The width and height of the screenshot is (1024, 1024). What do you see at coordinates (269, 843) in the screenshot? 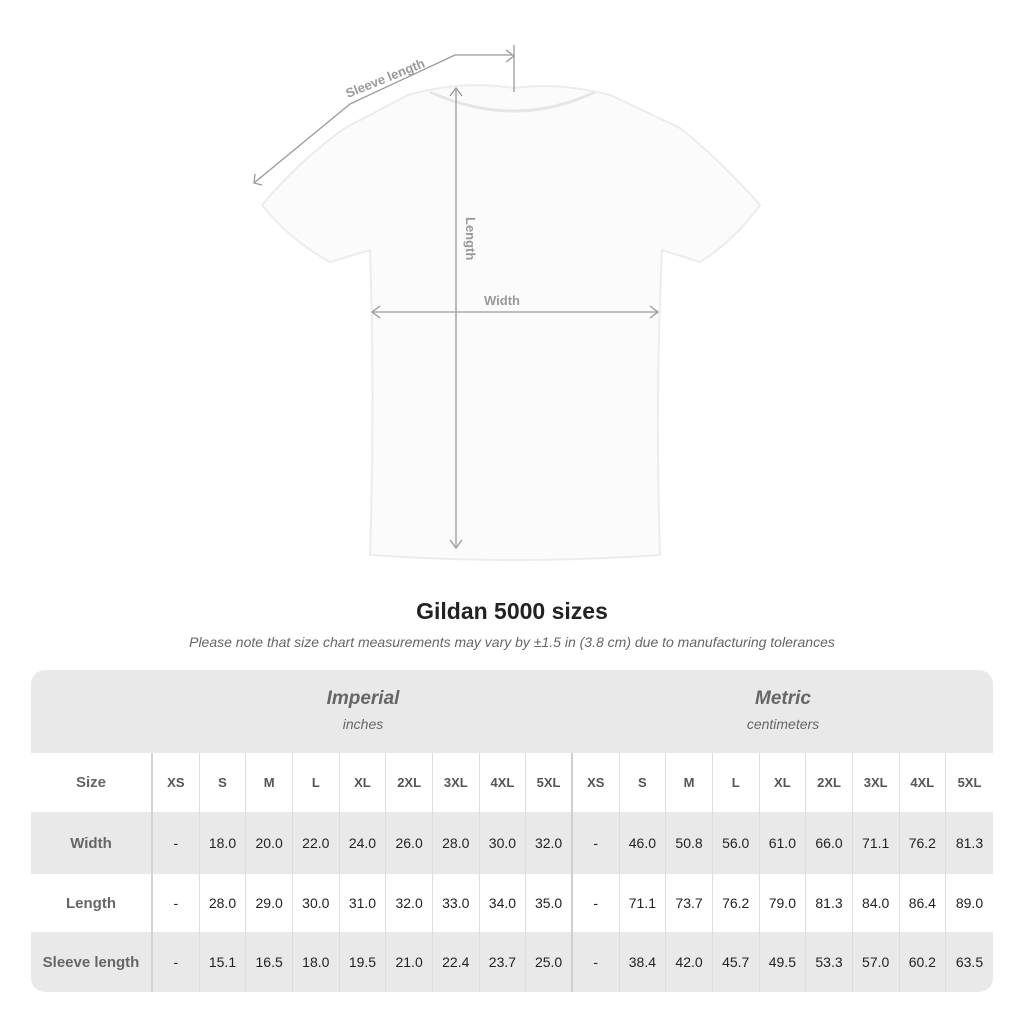
I see `imperial-value-cell: 20.0` at bounding box center [269, 843].